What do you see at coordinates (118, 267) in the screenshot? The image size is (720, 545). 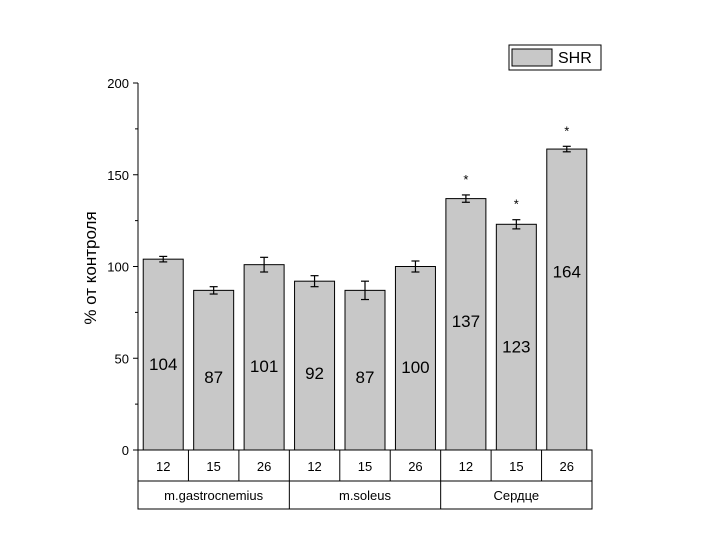 I see `y-tick-label: 100` at bounding box center [118, 267].